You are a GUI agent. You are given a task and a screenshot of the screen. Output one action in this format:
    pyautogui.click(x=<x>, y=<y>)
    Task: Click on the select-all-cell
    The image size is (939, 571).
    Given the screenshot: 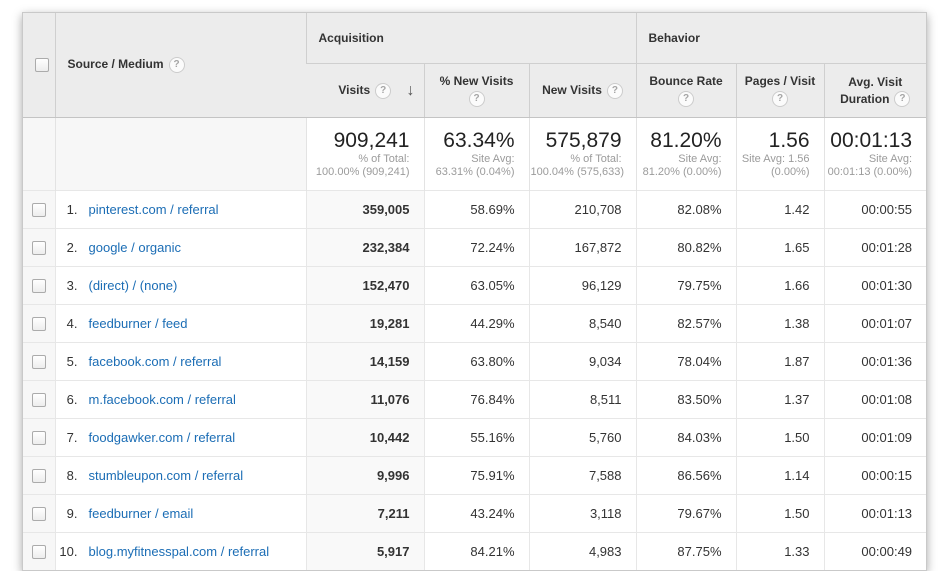 What is the action you would take?
    pyautogui.click(x=39, y=65)
    